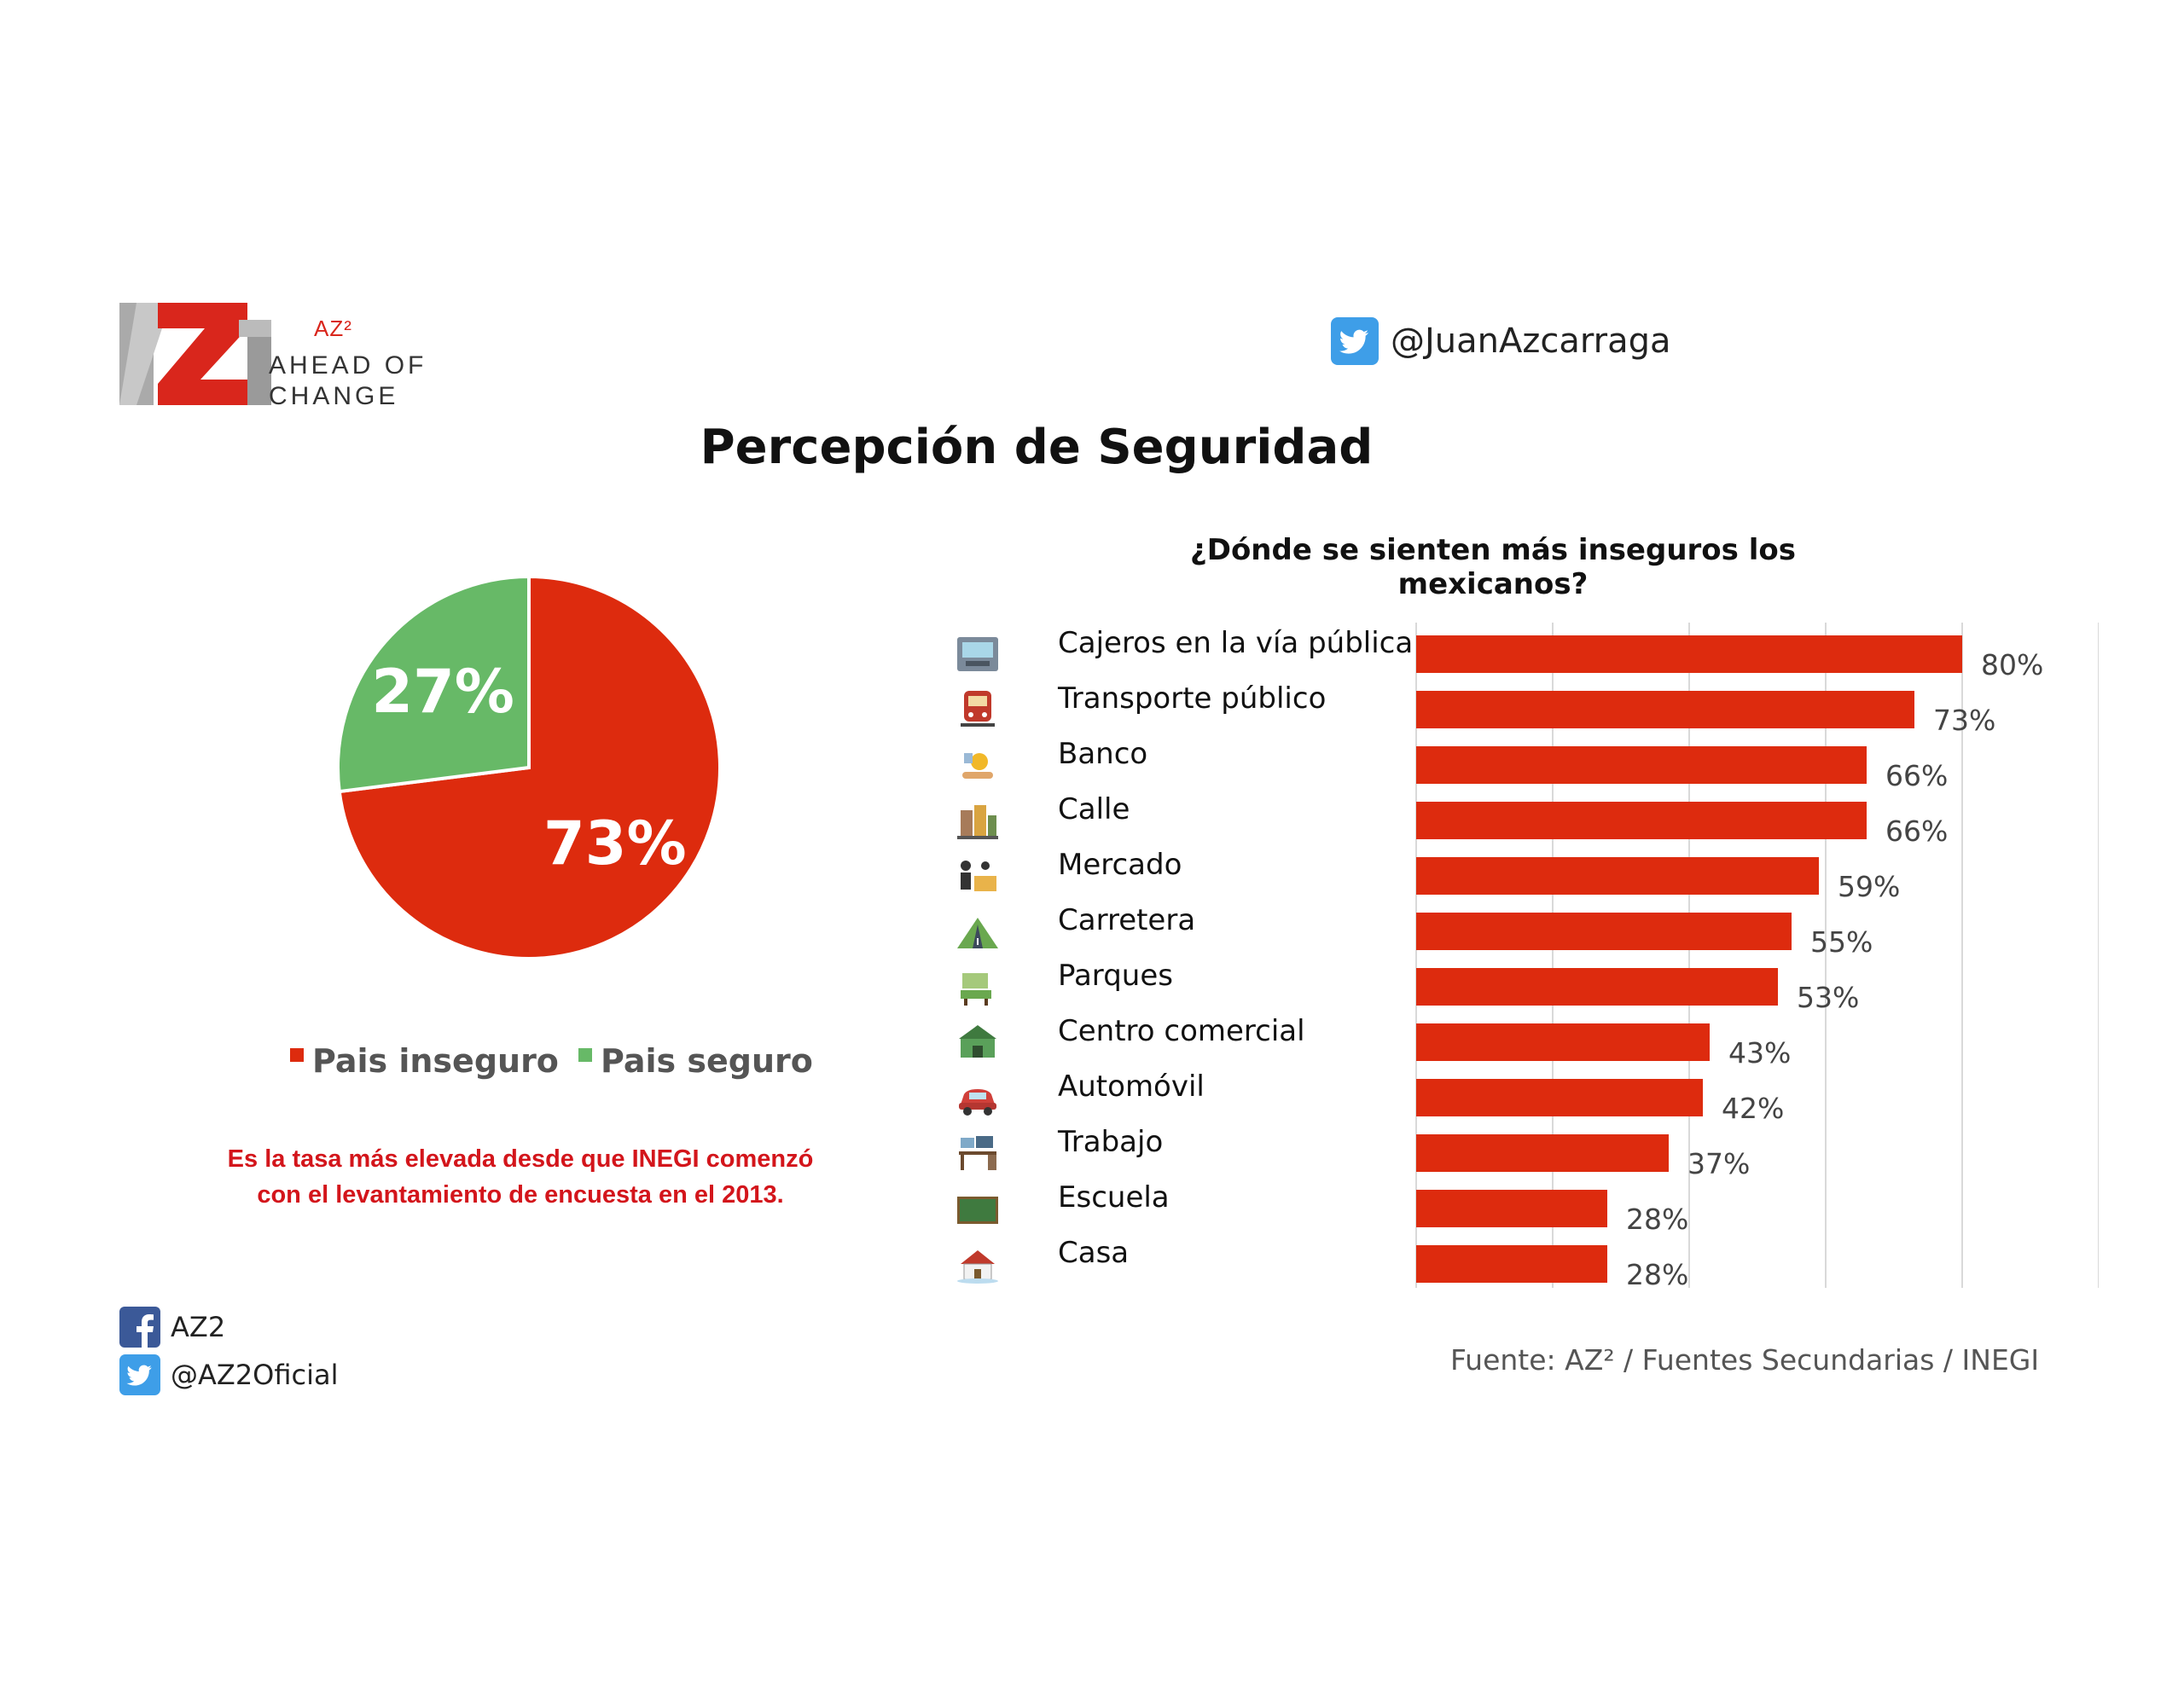 The width and height of the screenshot is (2184, 1687). I want to click on bar-category-label: Automóvil, so click(1131, 1087).